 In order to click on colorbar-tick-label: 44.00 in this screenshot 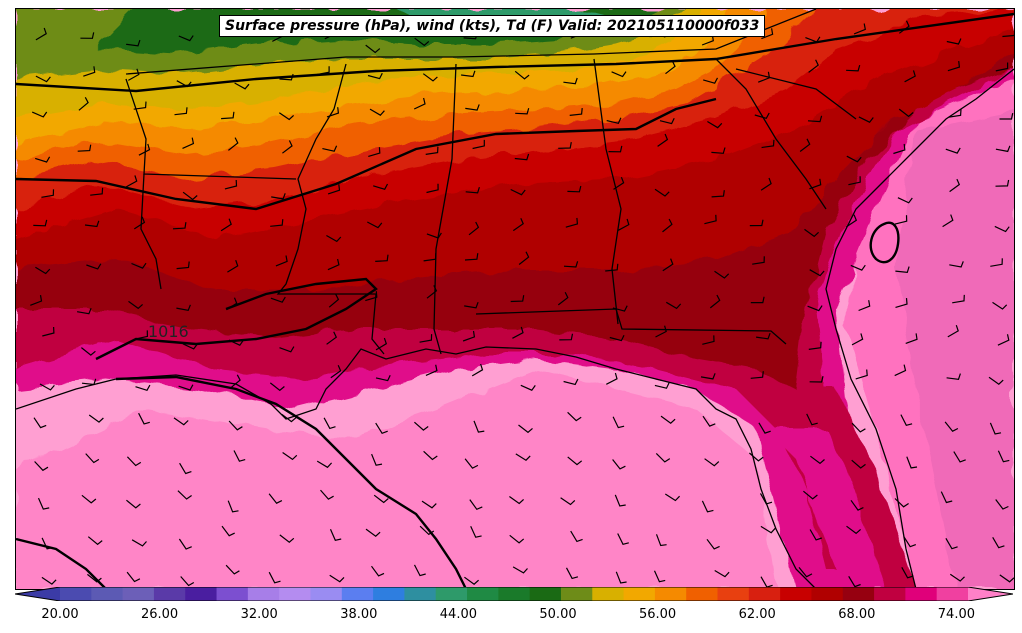, I will do `click(458, 614)`.